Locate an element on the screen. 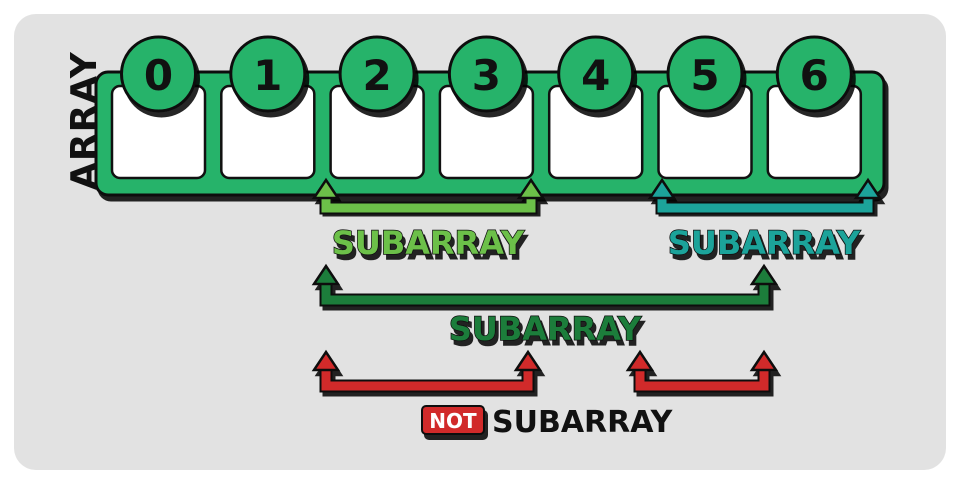  index-label: 0 is located at coordinates (158, 75).